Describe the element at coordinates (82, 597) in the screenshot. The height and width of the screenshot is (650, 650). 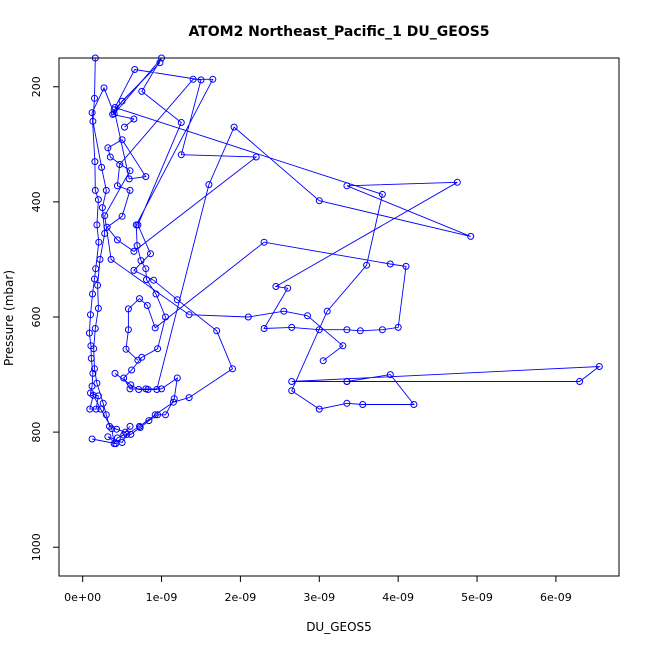
I see `x-tick-label: 0e+00` at that location.